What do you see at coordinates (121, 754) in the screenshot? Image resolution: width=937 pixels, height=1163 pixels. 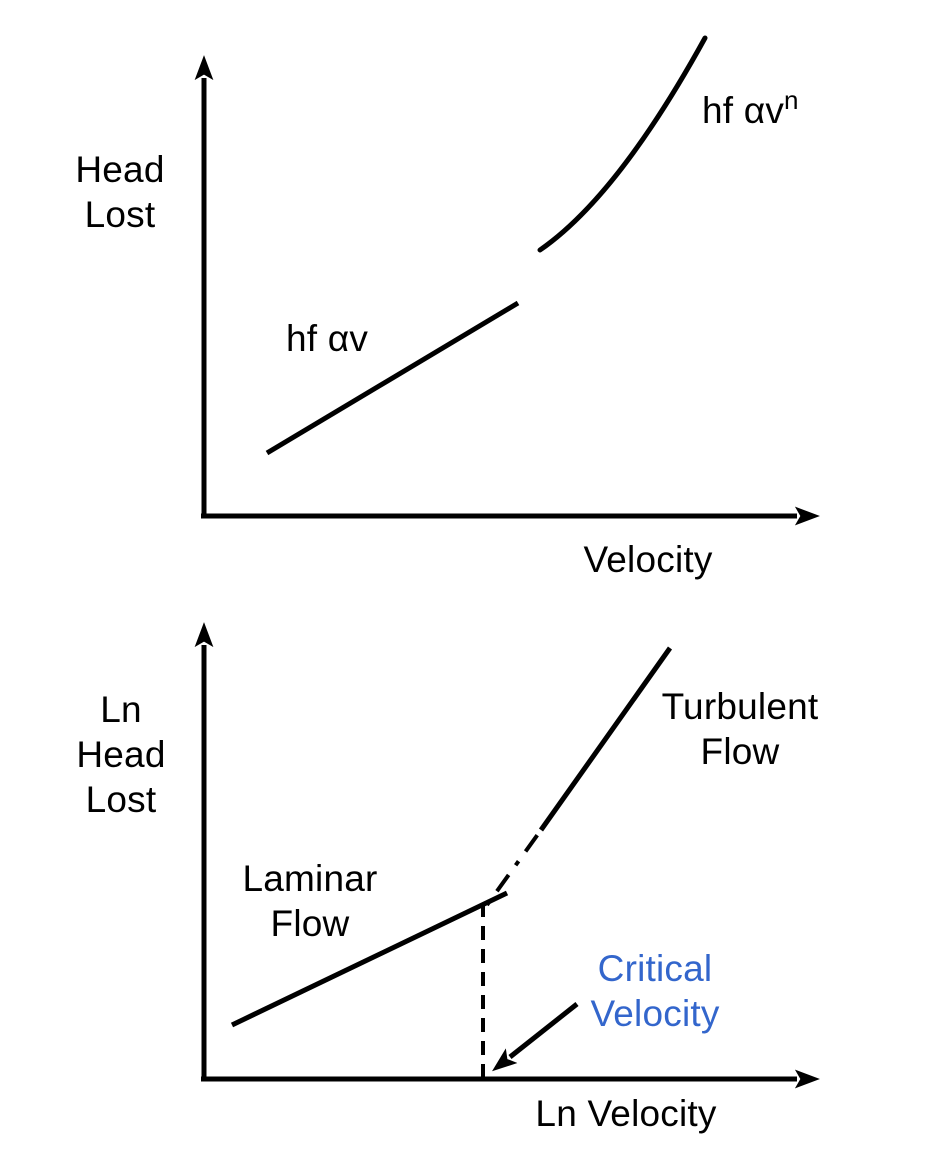 I see `bottom-y-axis-label: Ln Head Lost` at bounding box center [121, 754].